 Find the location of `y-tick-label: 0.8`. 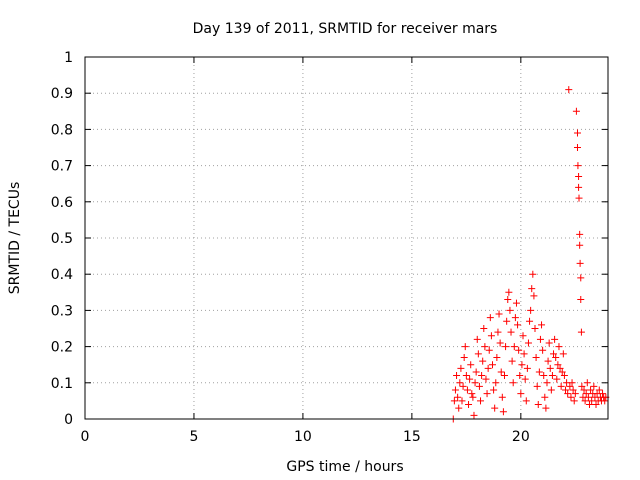

y-tick-label: 0.8 is located at coordinates (62, 130).